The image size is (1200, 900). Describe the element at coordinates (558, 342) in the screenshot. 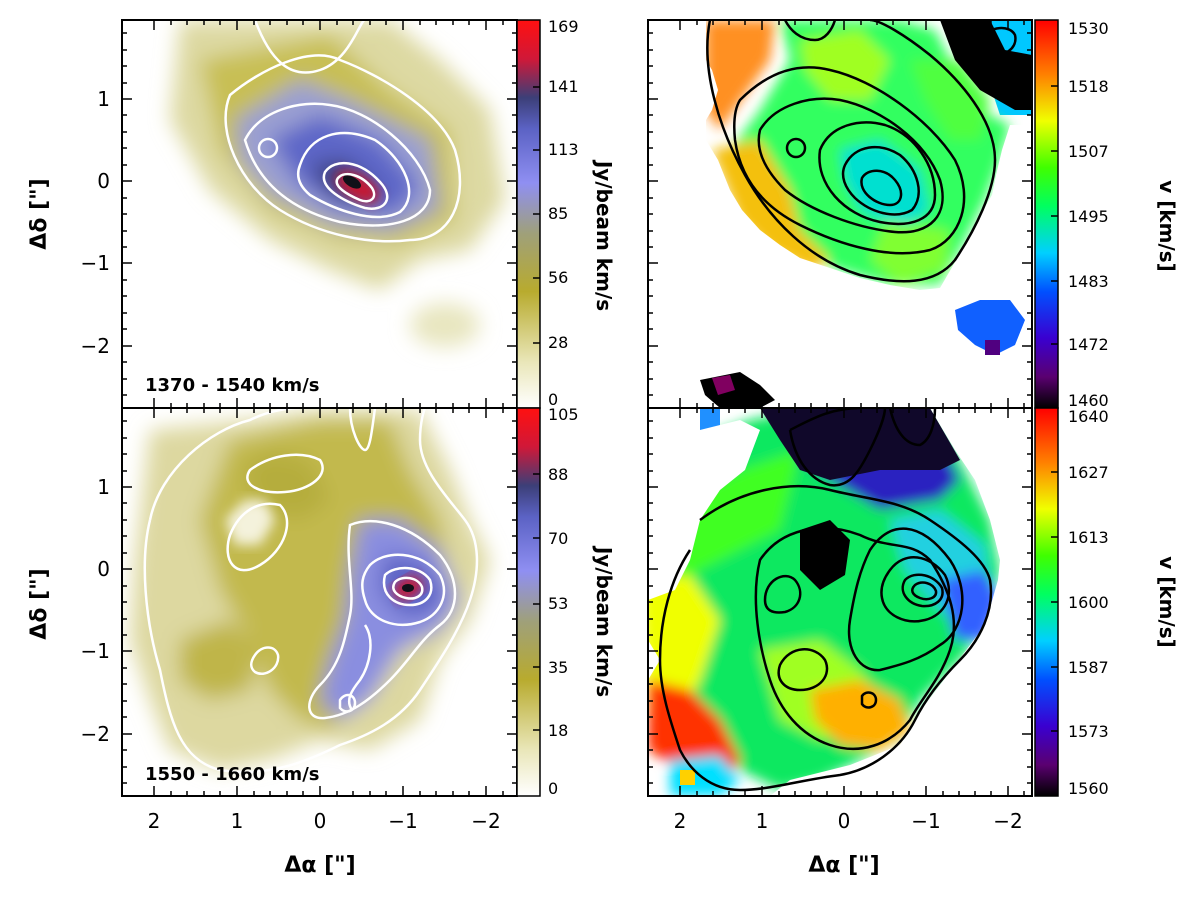

I see `colorbar-tick-label: 28` at that location.